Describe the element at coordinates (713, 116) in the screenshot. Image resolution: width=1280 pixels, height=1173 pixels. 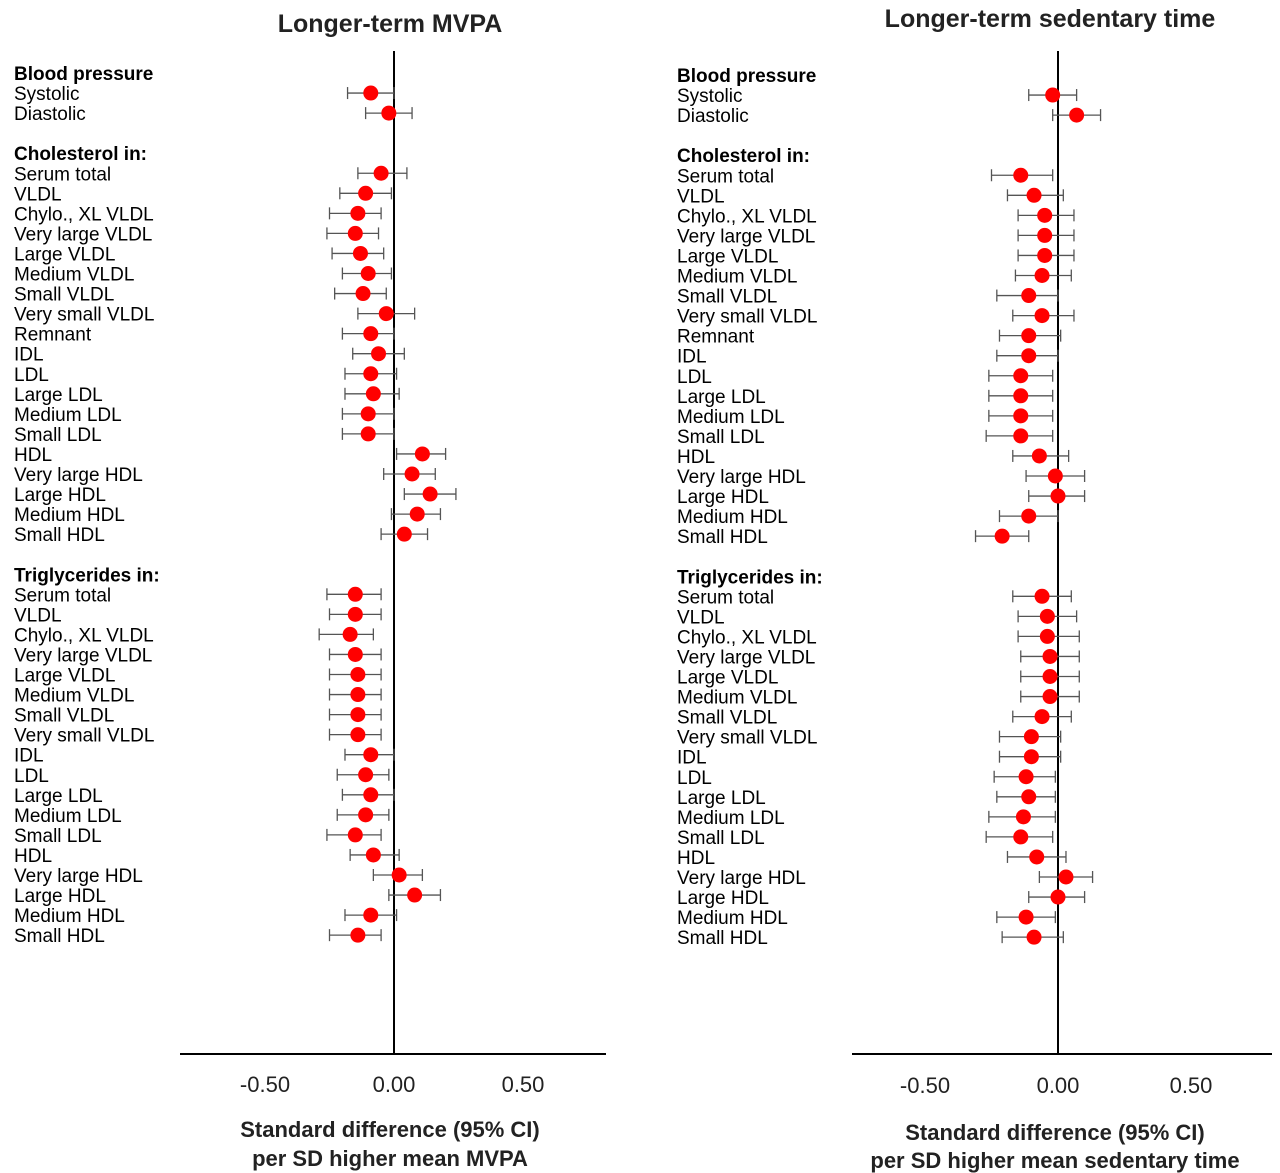
I see `row-label-diastolic: Diastolic` at that location.